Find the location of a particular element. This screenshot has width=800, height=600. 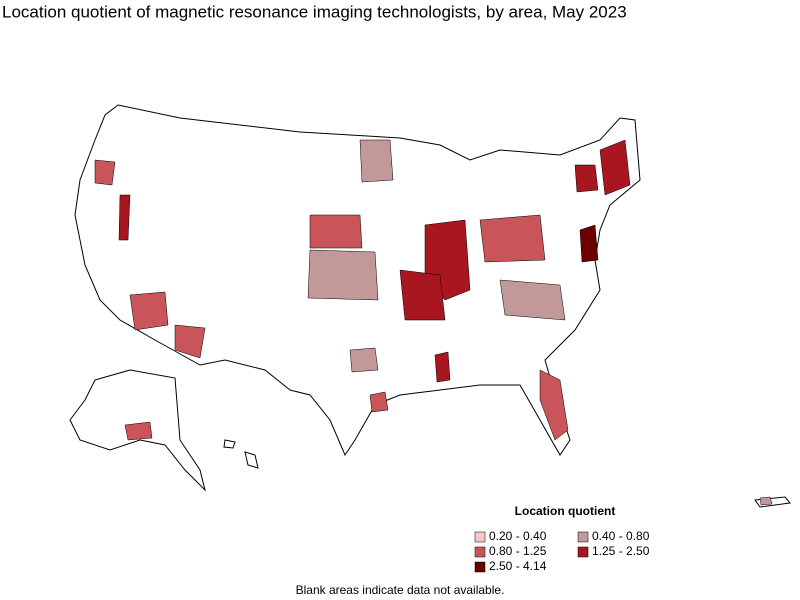

legend-label: 2.50 - 4.14 is located at coordinates (518, 566).